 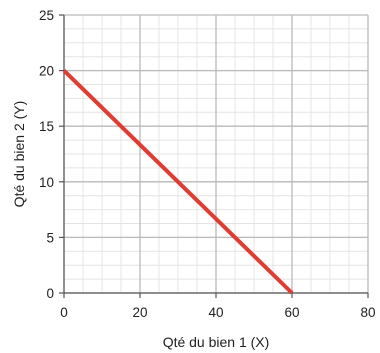 What do you see at coordinates (46, 182) in the screenshot?
I see `y-tick-label: 10` at bounding box center [46, 182].